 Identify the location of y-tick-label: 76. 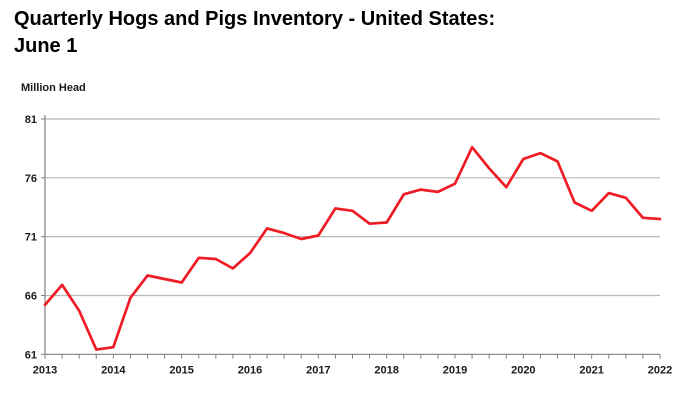
(31, 179).